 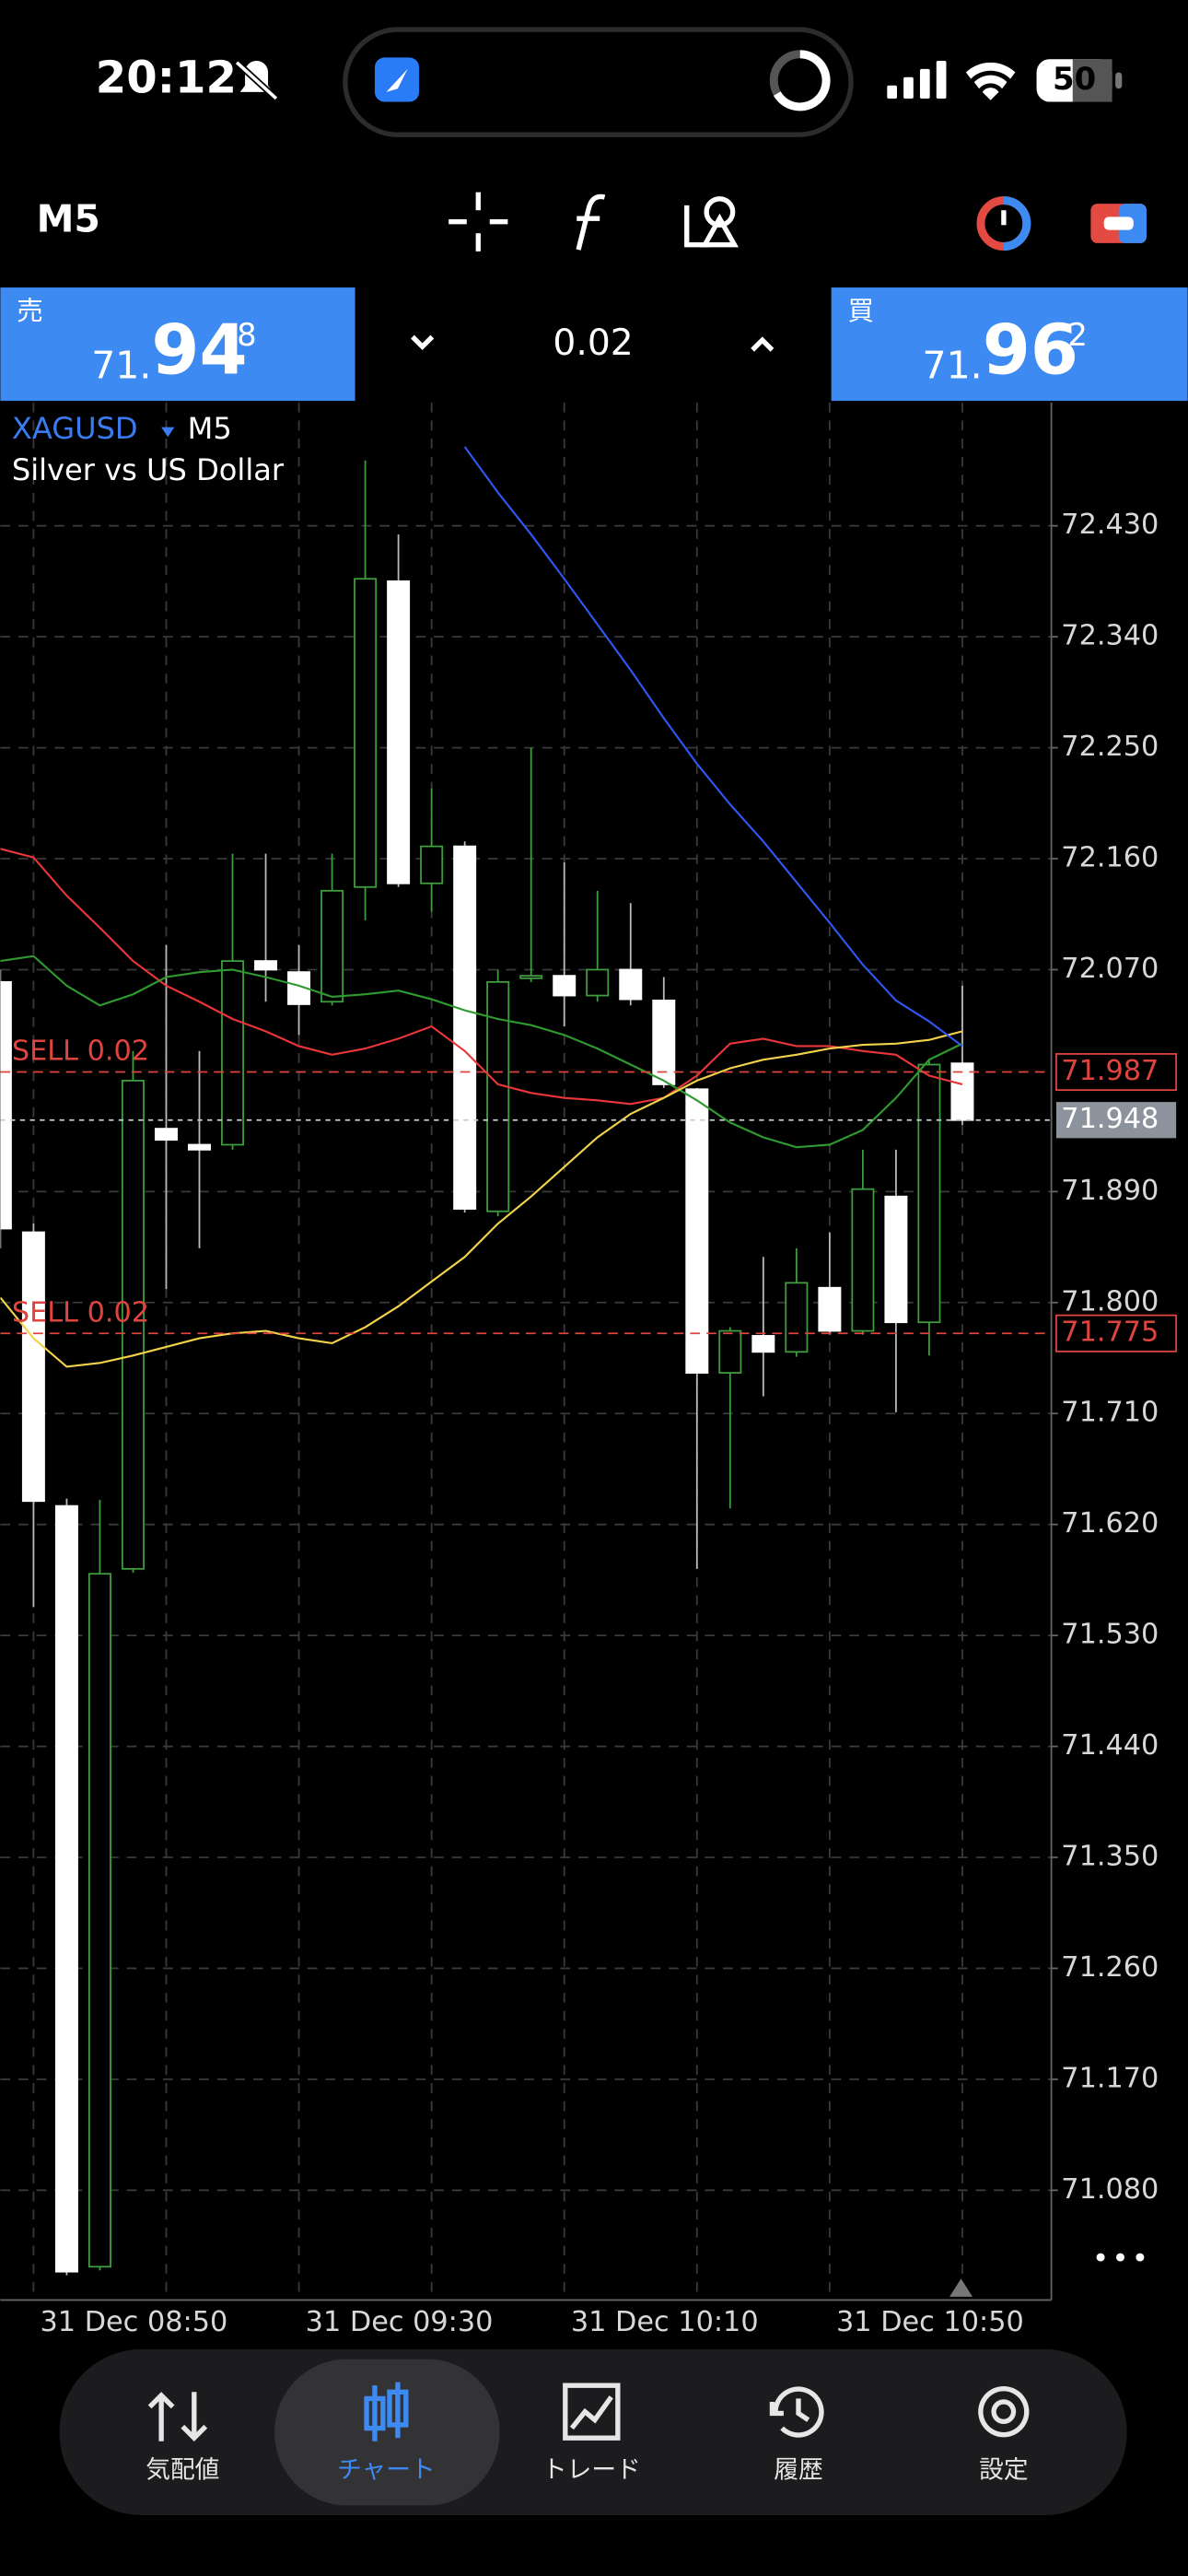 I want to click on battery-level: 50, so click(x=1074, y=79).